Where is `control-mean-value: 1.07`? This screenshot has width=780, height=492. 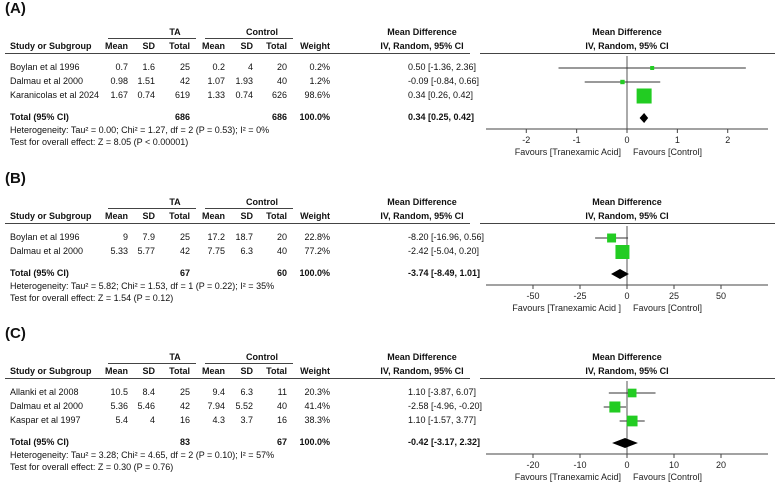 control-mean-value: 1.07 is located at coordinates (216, 81).